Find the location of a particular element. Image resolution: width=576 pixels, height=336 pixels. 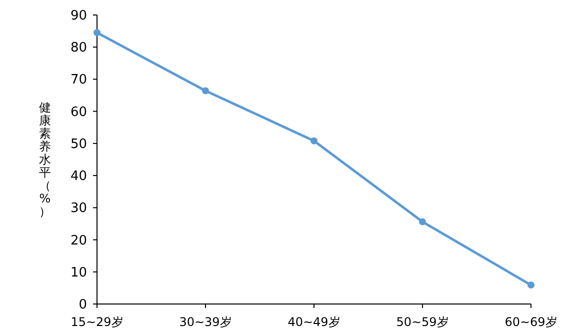

x-tick-label: 50~59岁 is located at coordinates (422, 322).